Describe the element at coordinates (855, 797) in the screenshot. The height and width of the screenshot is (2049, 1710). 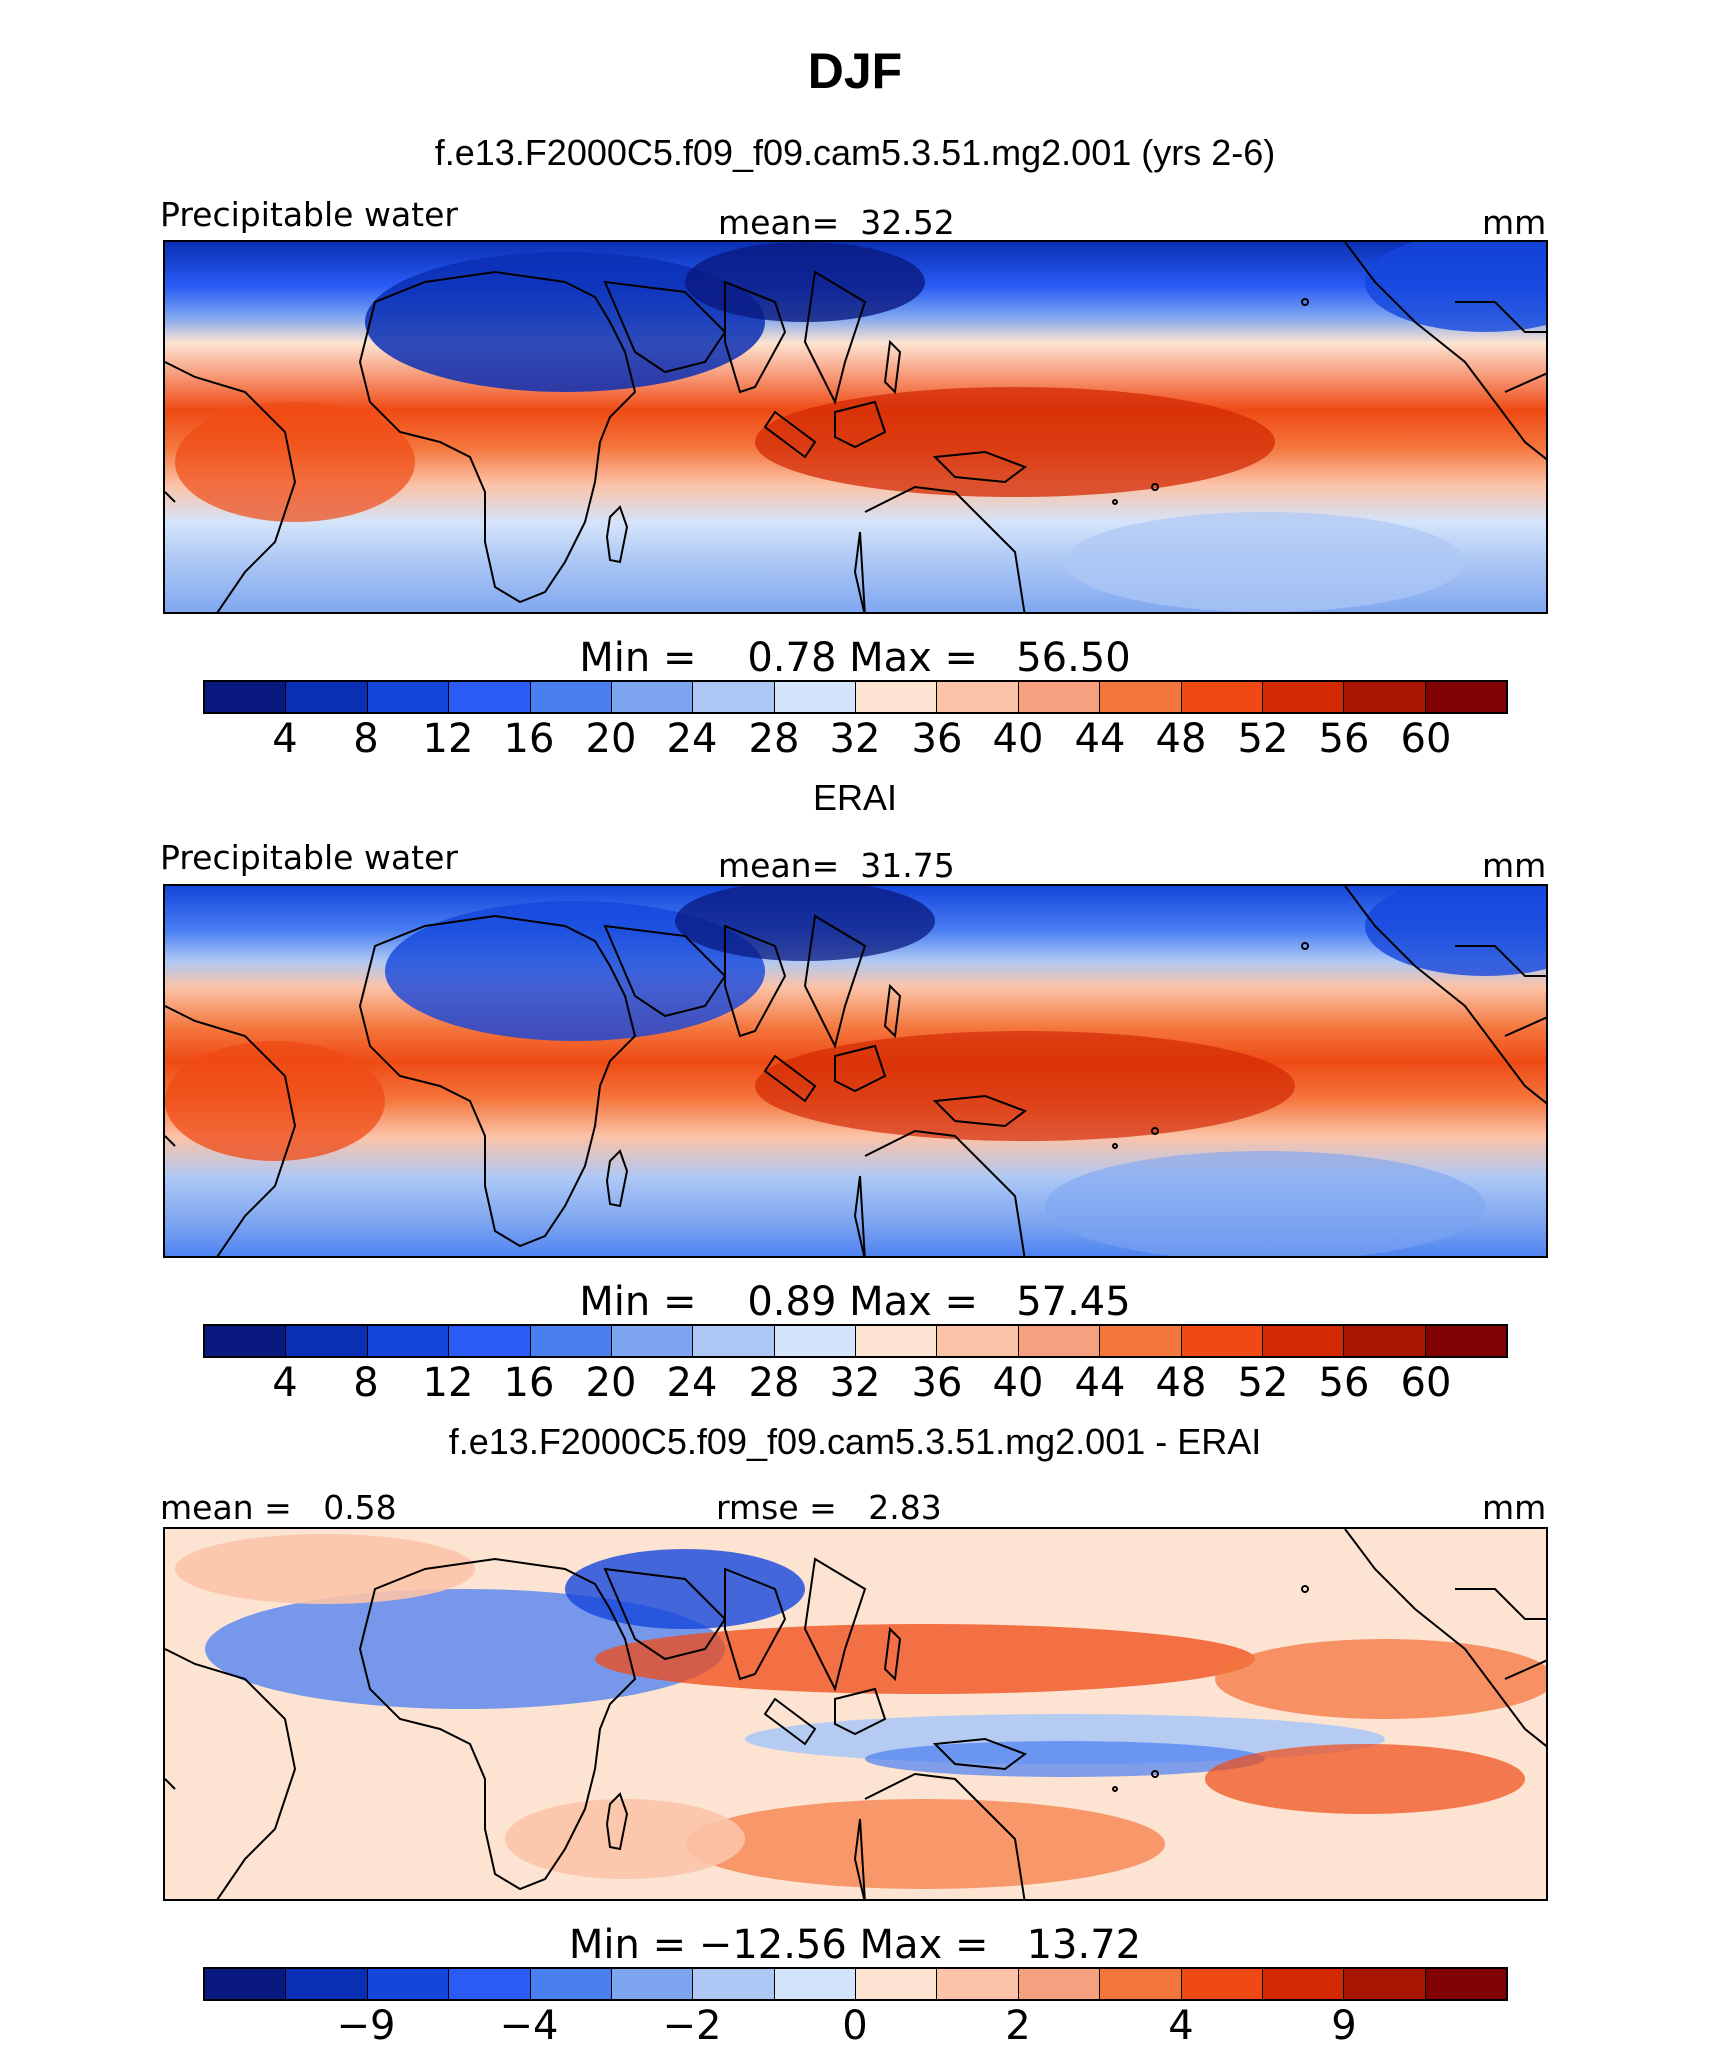
I see `panel-2-title: ERAI` at that location.